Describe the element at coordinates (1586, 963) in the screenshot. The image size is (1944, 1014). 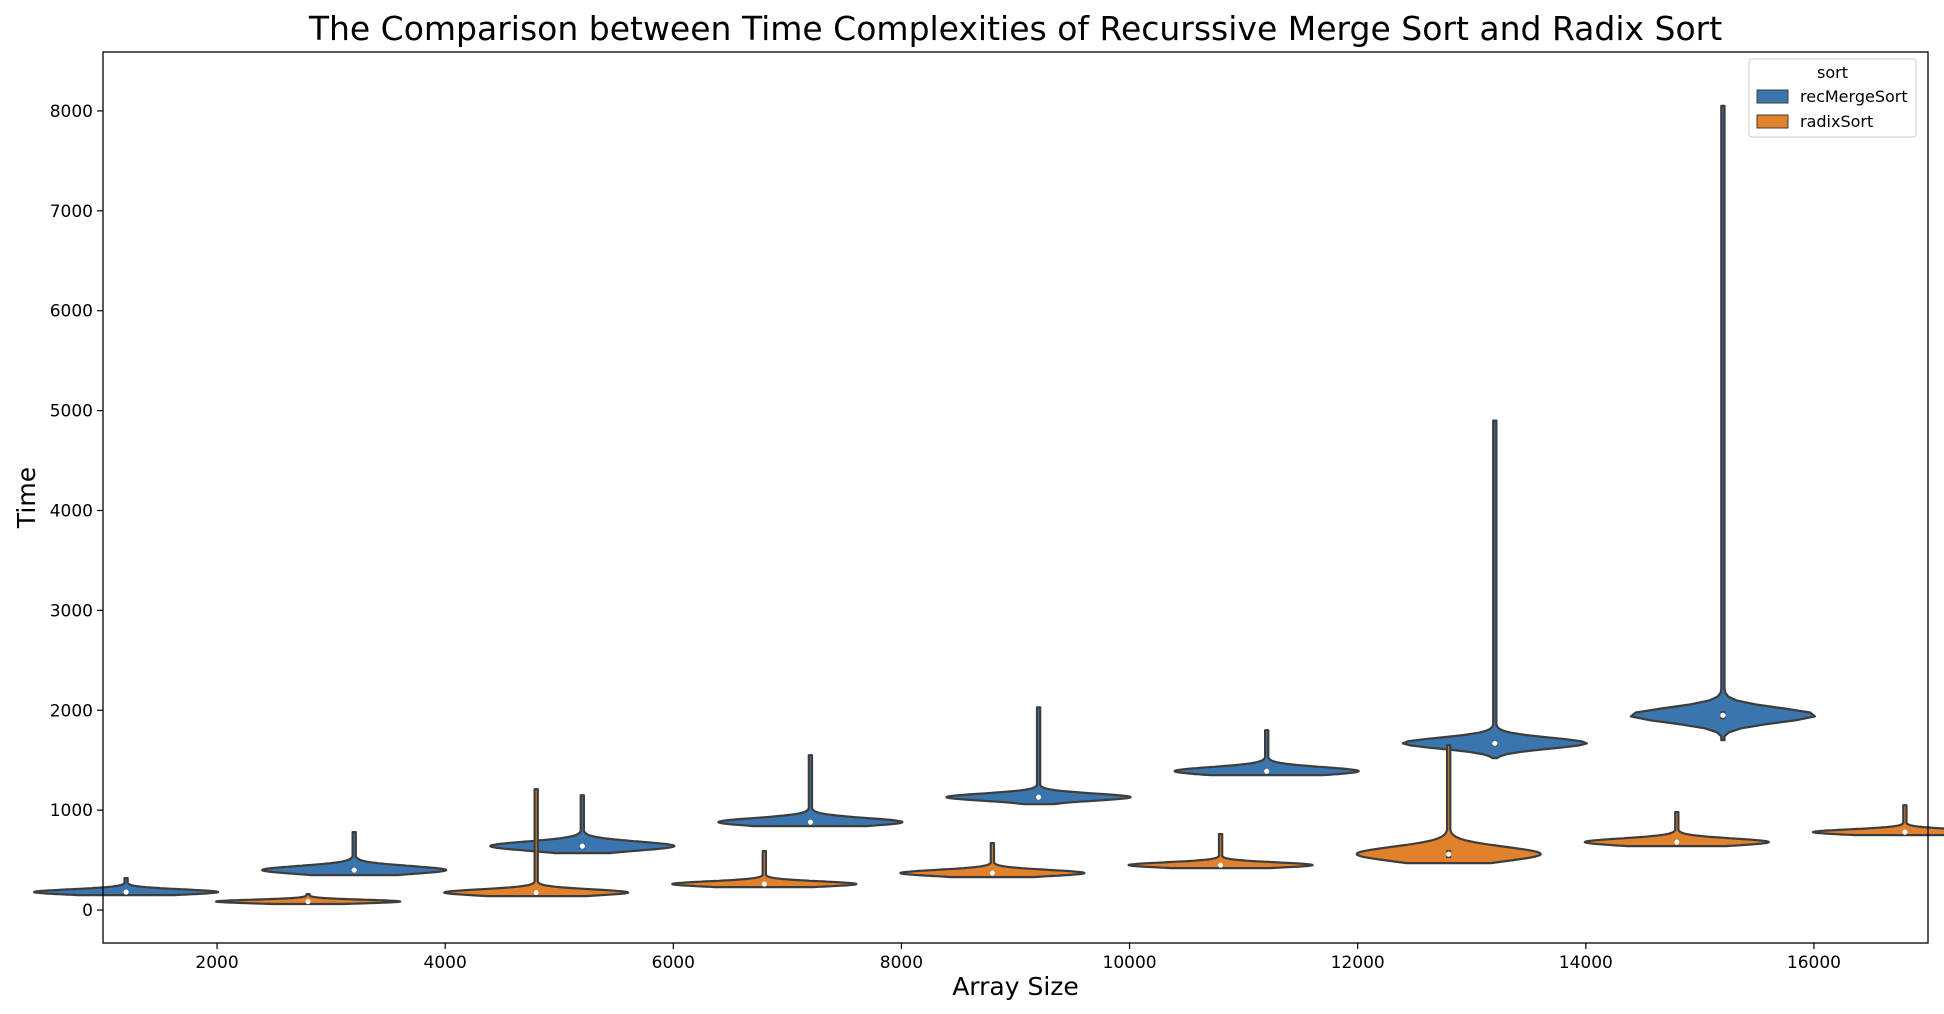
I see `x-tick-label: 14000` at that location.